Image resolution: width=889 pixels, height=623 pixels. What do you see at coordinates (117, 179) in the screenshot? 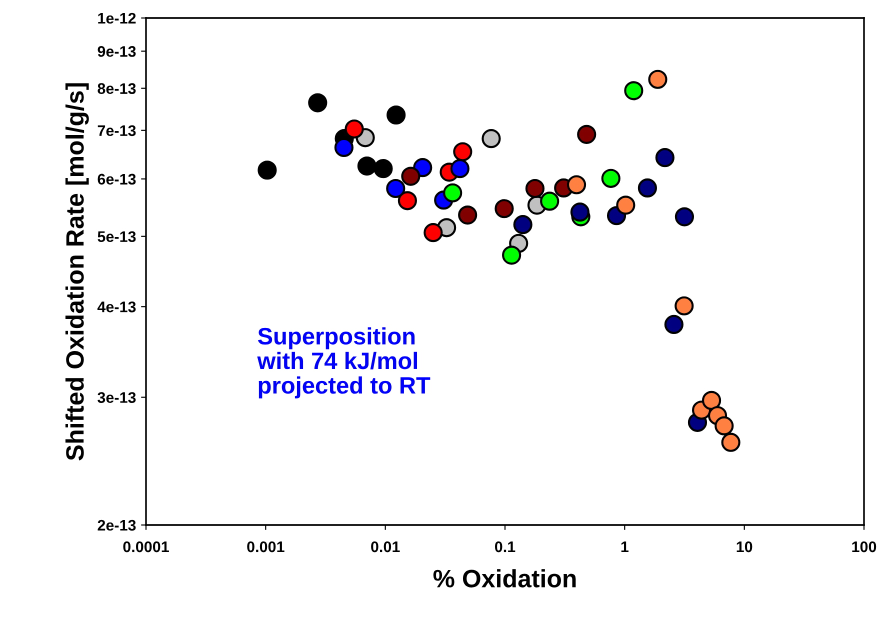
I see `y-tick-label: 6e-13` at bounding box center [117, 179].